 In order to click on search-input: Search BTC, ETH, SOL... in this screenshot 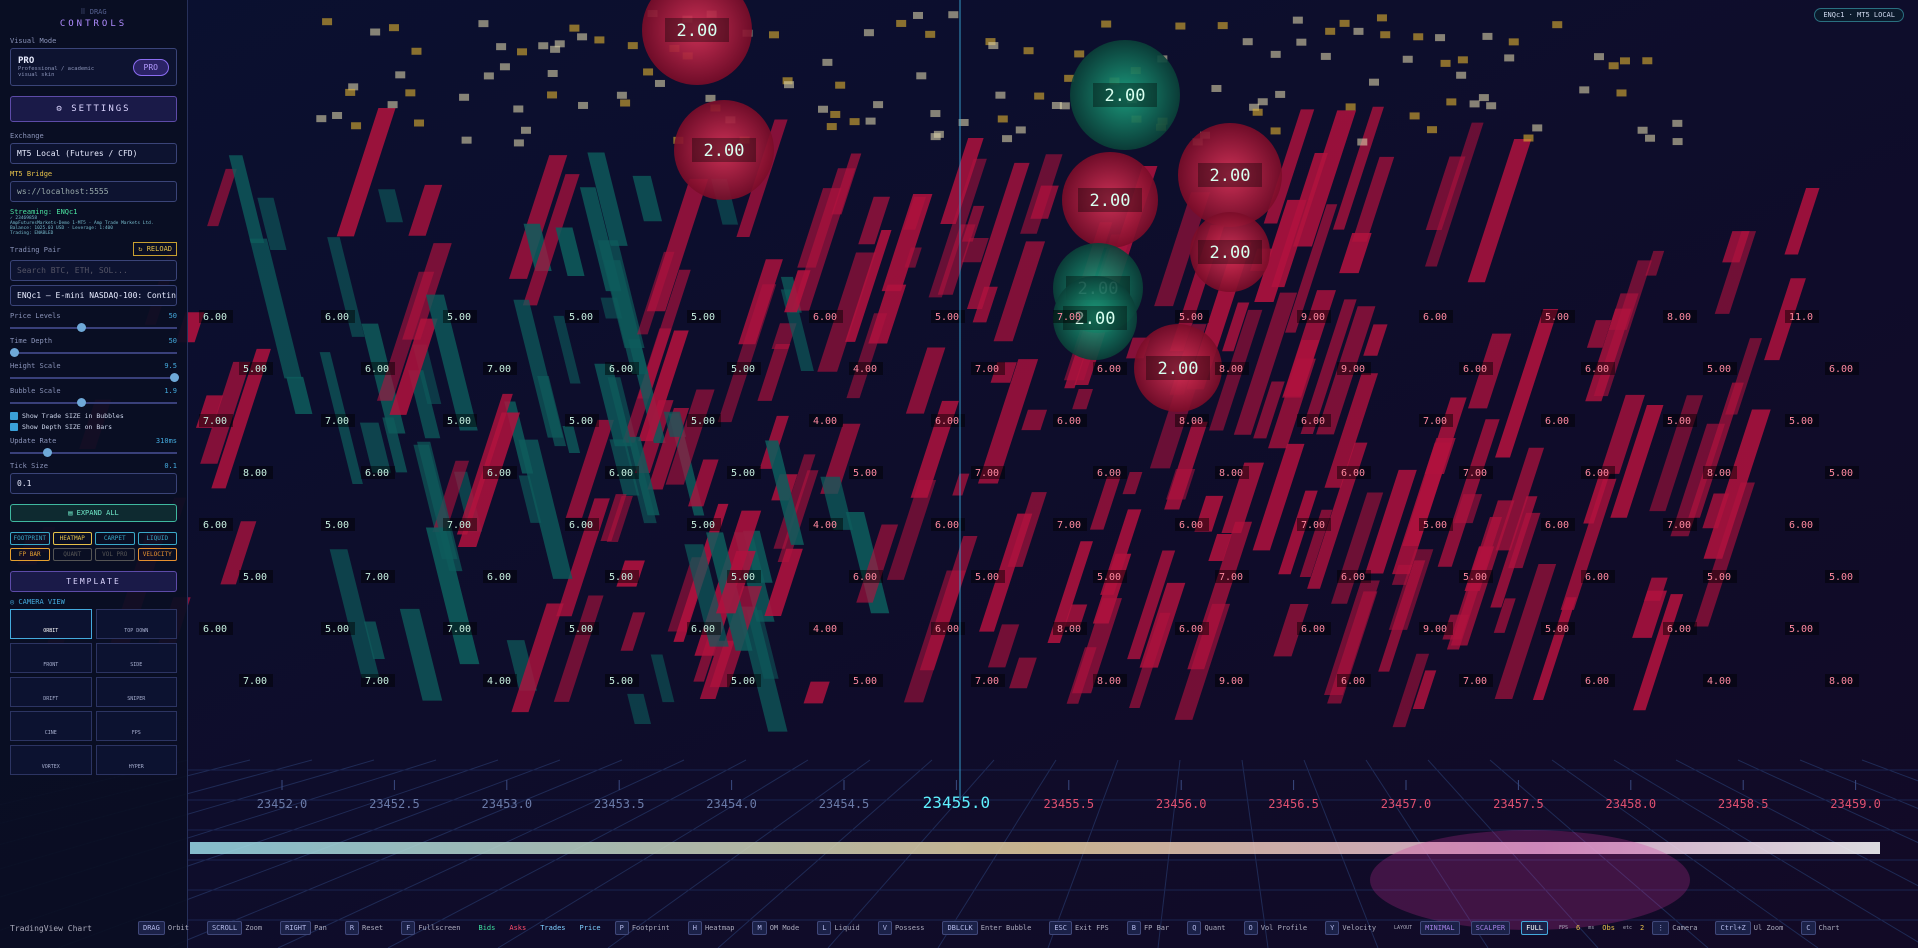, I will do `click(93, 270)`.